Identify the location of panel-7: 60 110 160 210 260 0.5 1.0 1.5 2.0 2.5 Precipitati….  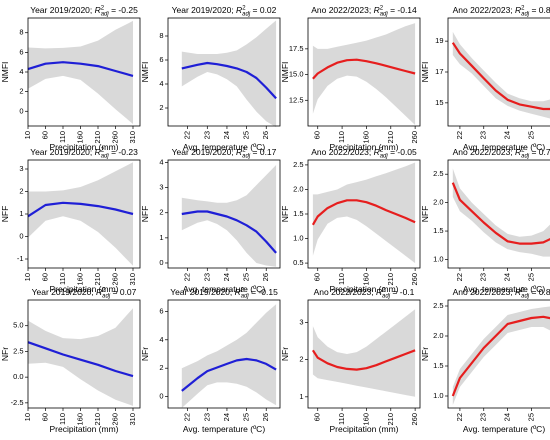
(350, 220).